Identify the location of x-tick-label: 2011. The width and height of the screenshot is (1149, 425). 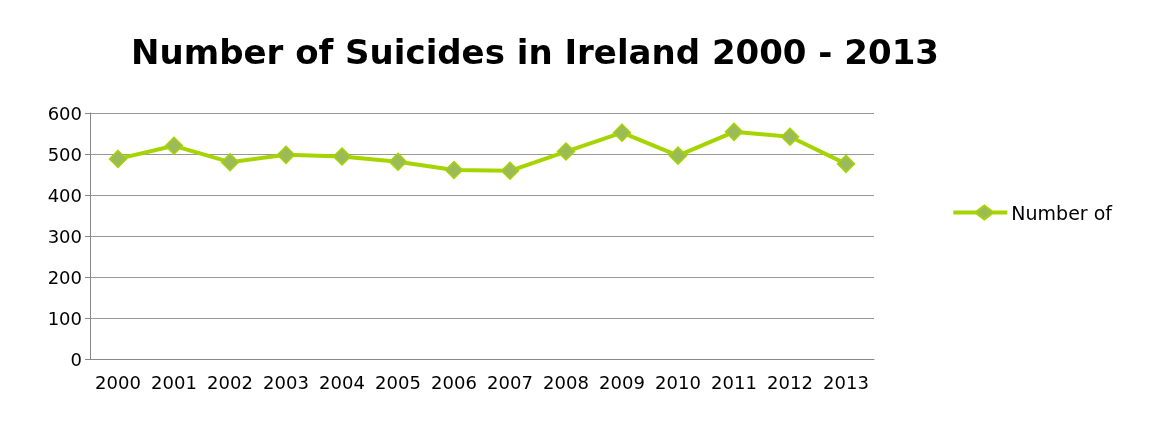
(734, 382).